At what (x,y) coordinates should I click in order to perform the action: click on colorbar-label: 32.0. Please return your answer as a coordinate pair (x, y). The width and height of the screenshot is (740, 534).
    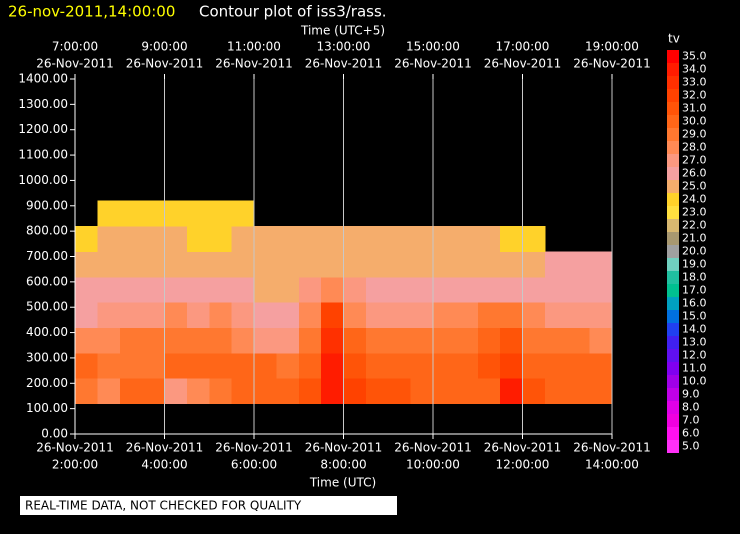
    Looking at the image, I should click on (694, 95).